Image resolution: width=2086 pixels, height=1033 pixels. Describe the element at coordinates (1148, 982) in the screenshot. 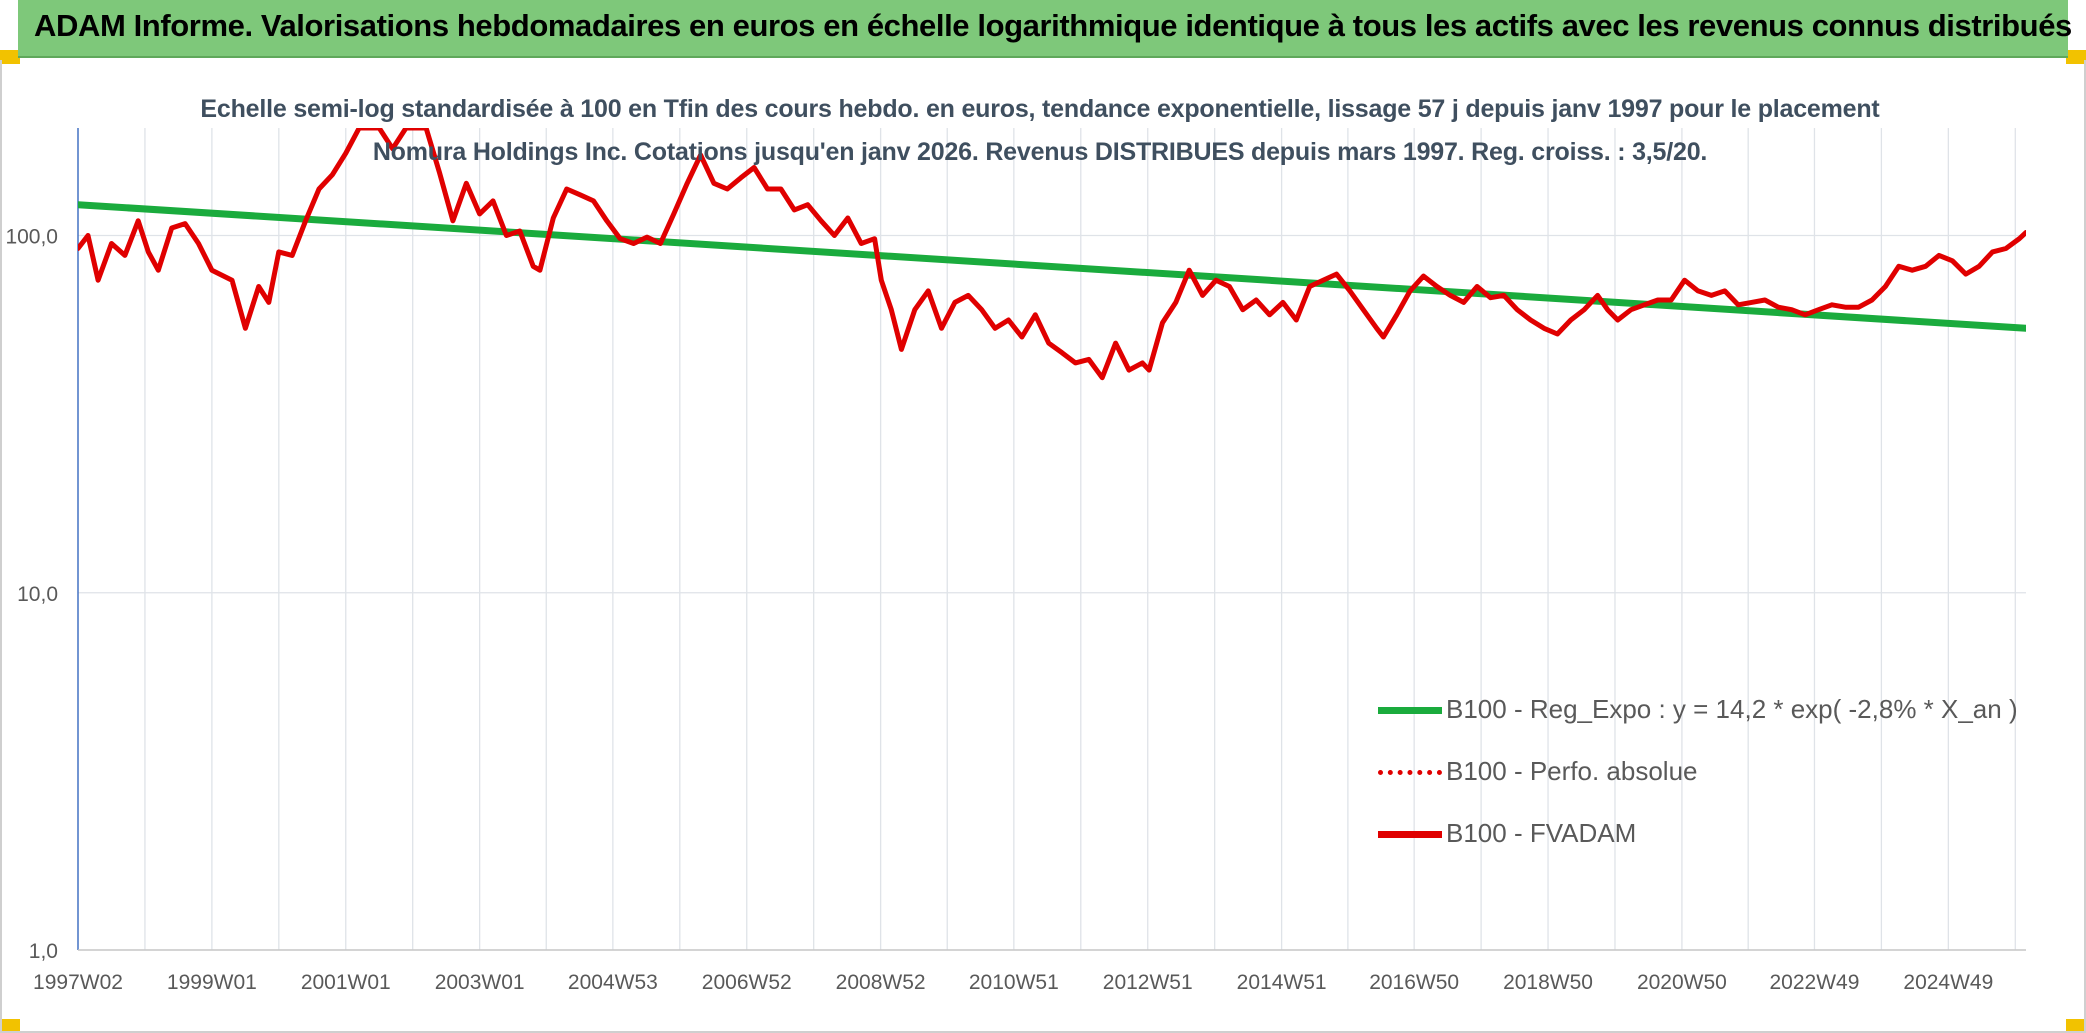

I see `x-tick-label: 2012W51` at that location.